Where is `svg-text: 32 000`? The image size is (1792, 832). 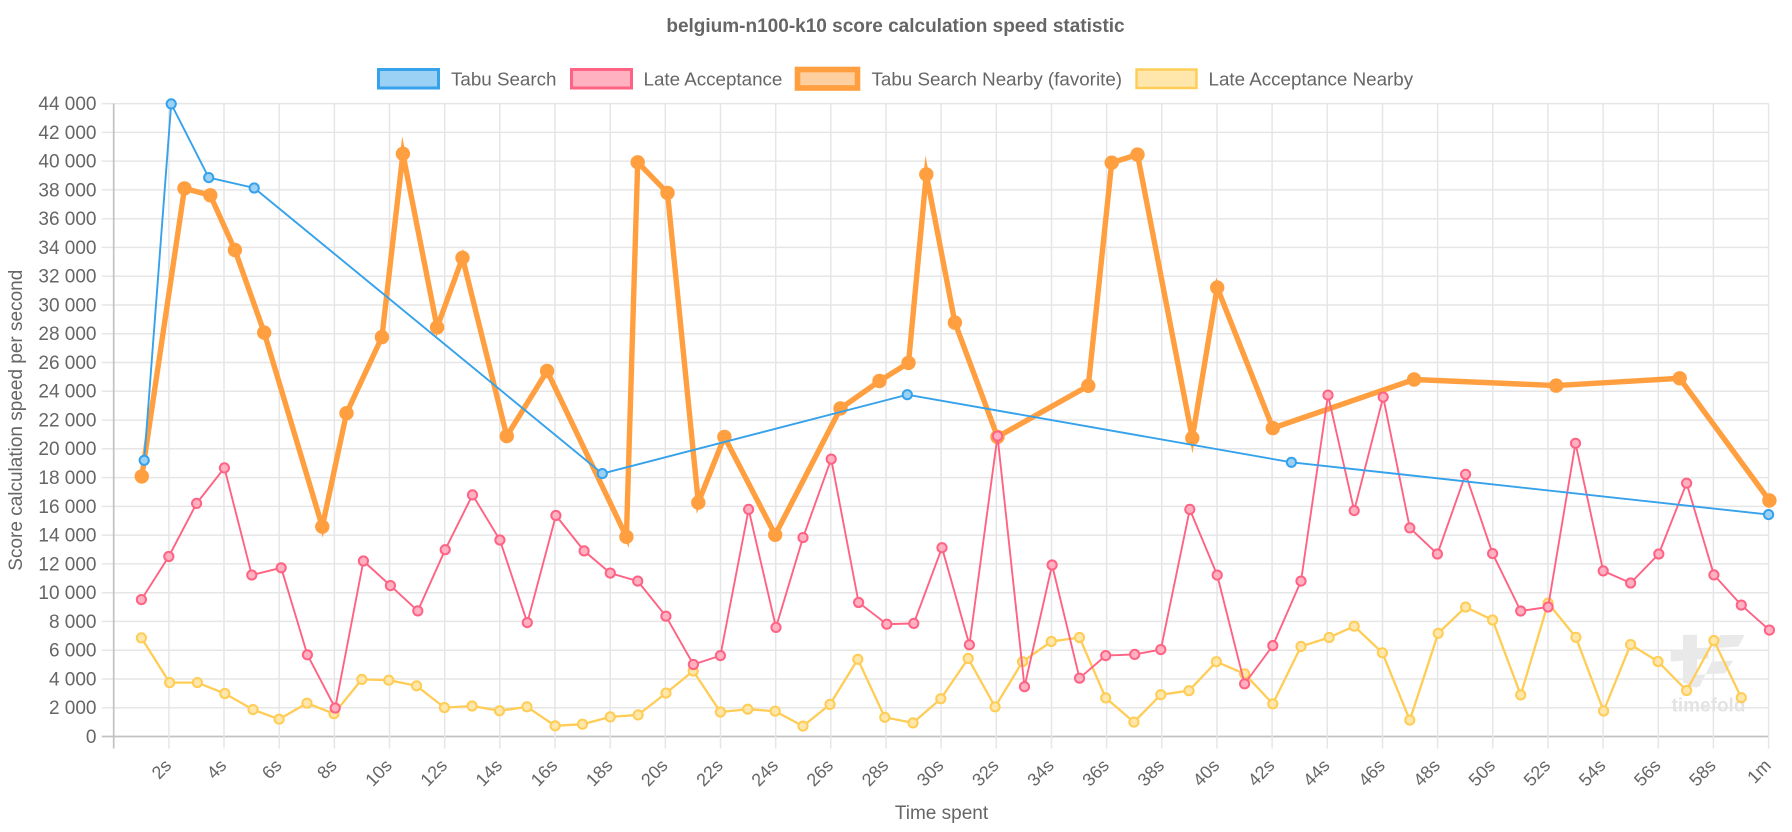 svg-text: 32 000 is located at coordinates (67, 277).